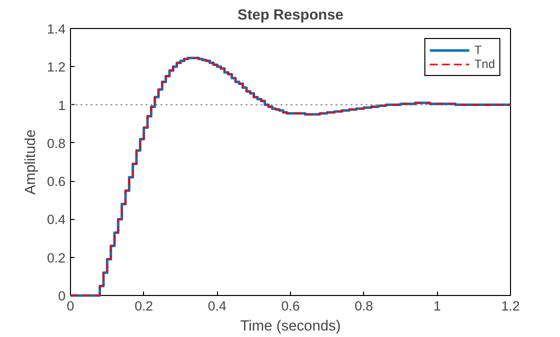 This screenshot has height=337, width=560. What do you see at coordinates (144, 306) in the screenshot?
I see `x-tick-label: 0.2` at bounding box center [144, 306].